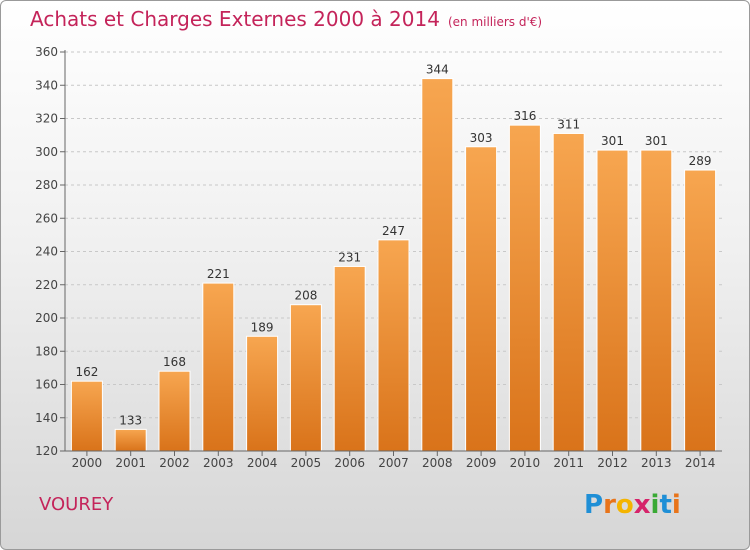 The width and height of the screenshot is (750, 550). I want to click on x-tick-label: 2001, so click(130, 463).